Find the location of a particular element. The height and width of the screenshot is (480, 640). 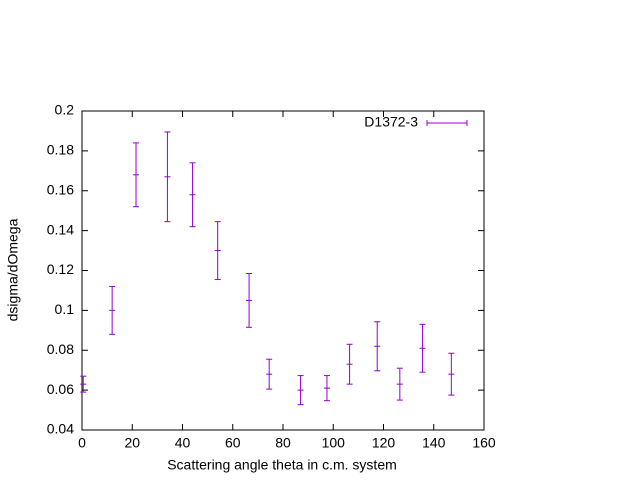

y-tick-label: 0.2 is located at coordinates (65, 110).